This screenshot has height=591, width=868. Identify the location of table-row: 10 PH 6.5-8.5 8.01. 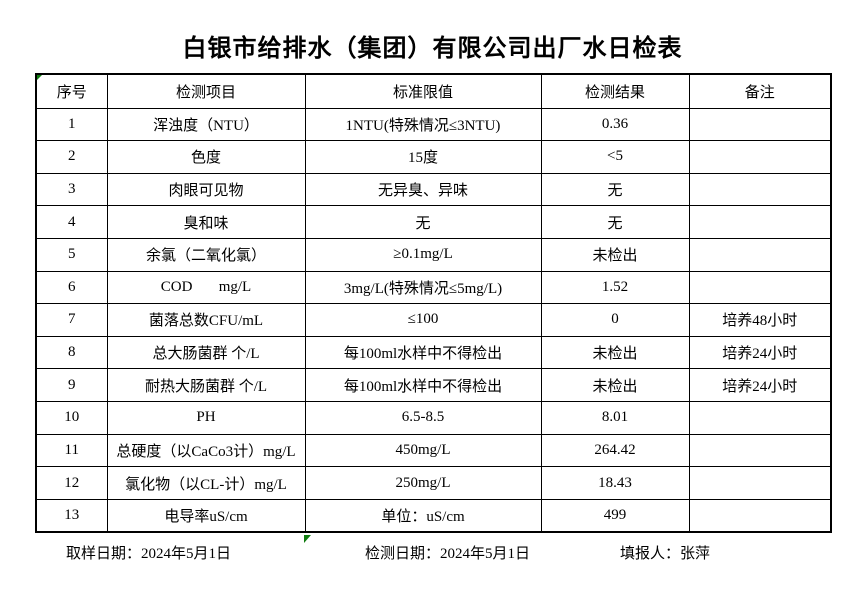
(433, 417).